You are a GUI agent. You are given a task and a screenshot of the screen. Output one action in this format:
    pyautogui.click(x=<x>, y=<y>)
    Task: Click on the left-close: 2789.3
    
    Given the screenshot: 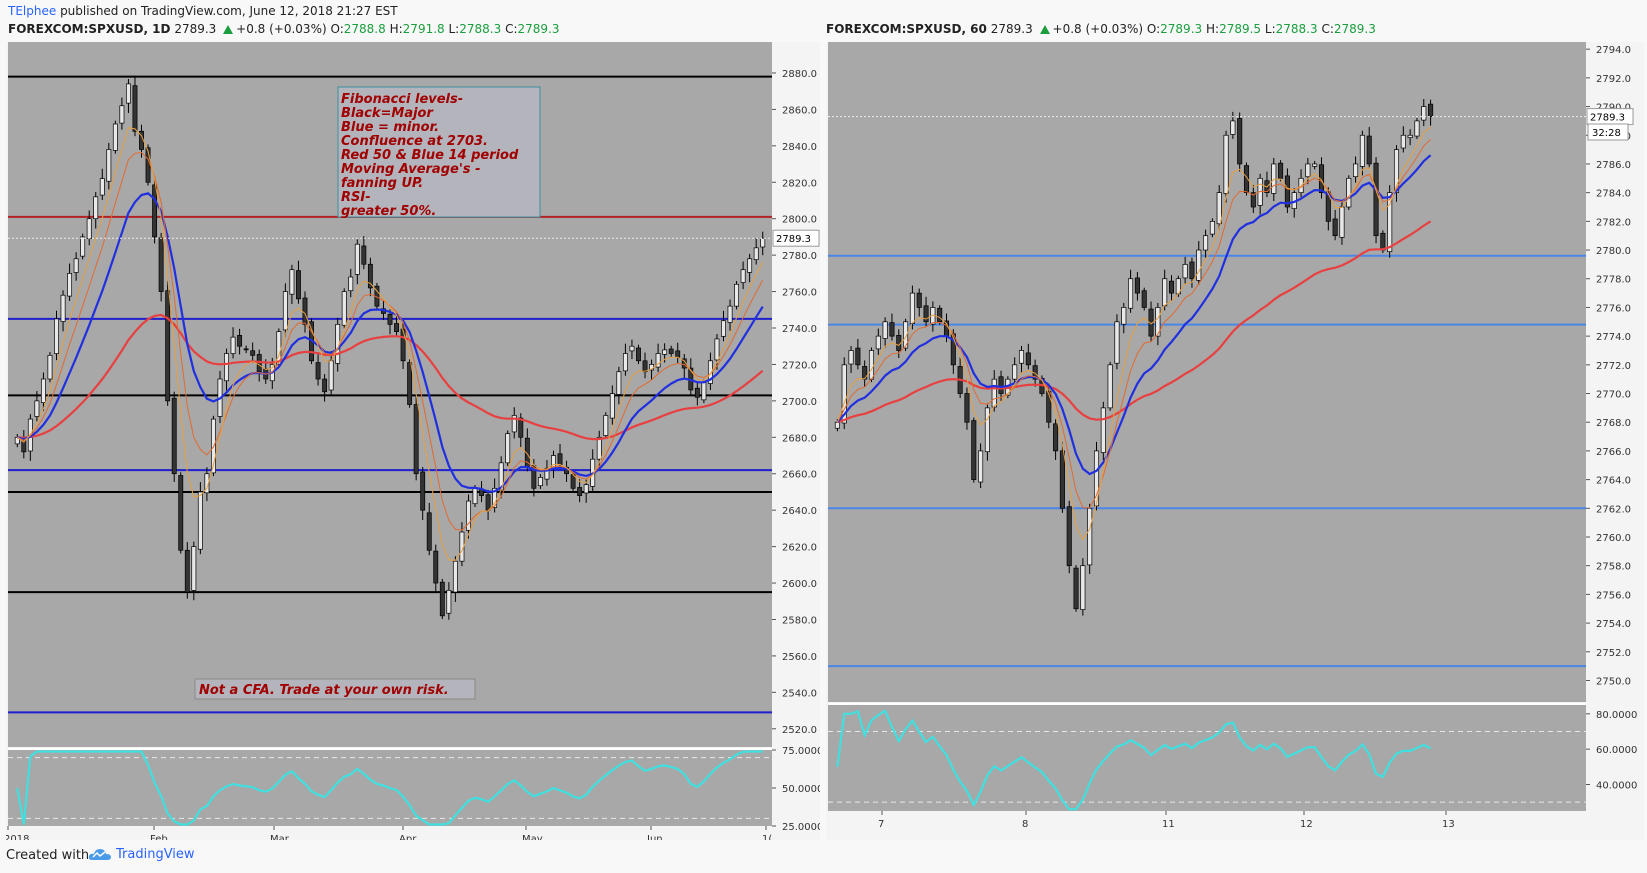 What is the action you would take?
    pyautogui.click(x=538, y=29)
    